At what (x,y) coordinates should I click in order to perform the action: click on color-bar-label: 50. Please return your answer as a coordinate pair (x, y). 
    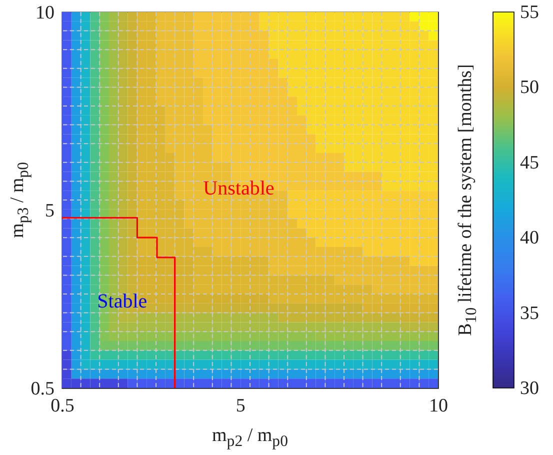
    Looking at the image, I should click on (529, 87).